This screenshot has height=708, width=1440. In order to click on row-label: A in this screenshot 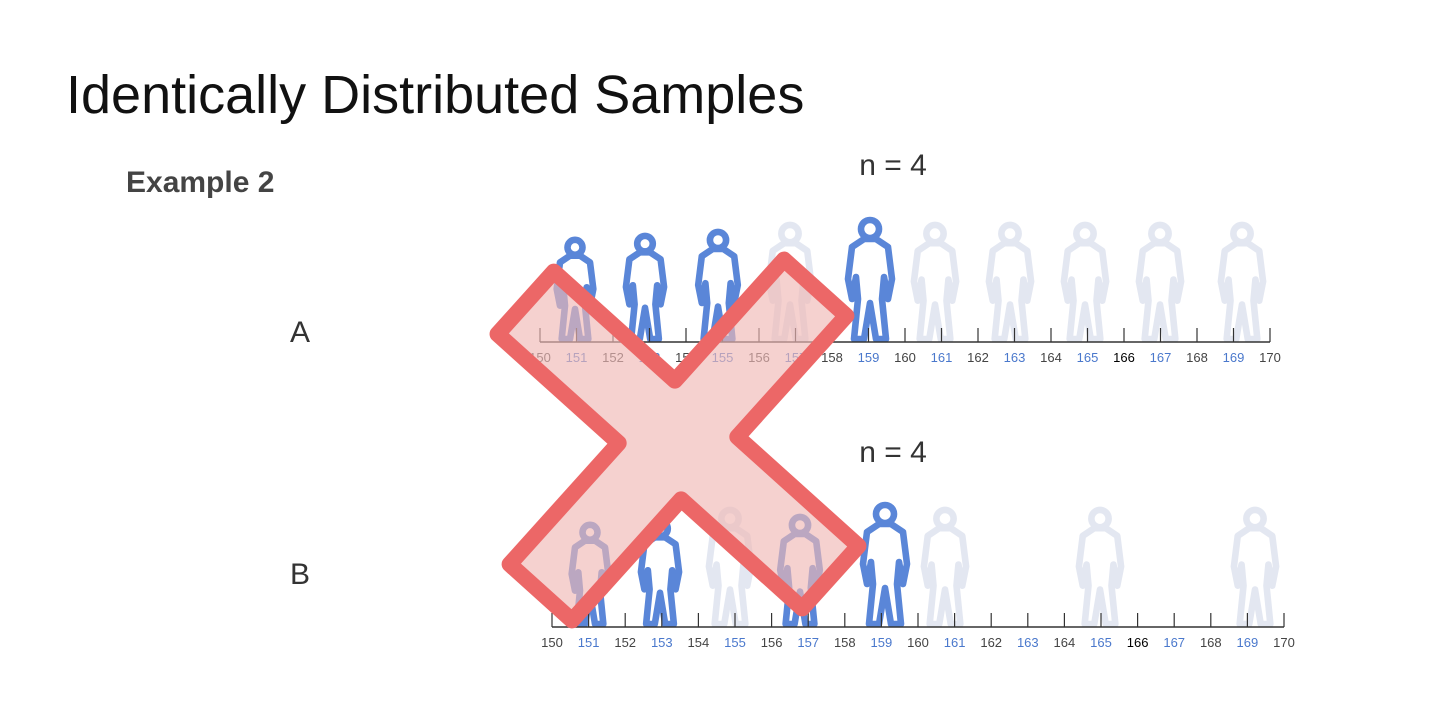, I will do `click(300, 332)`.